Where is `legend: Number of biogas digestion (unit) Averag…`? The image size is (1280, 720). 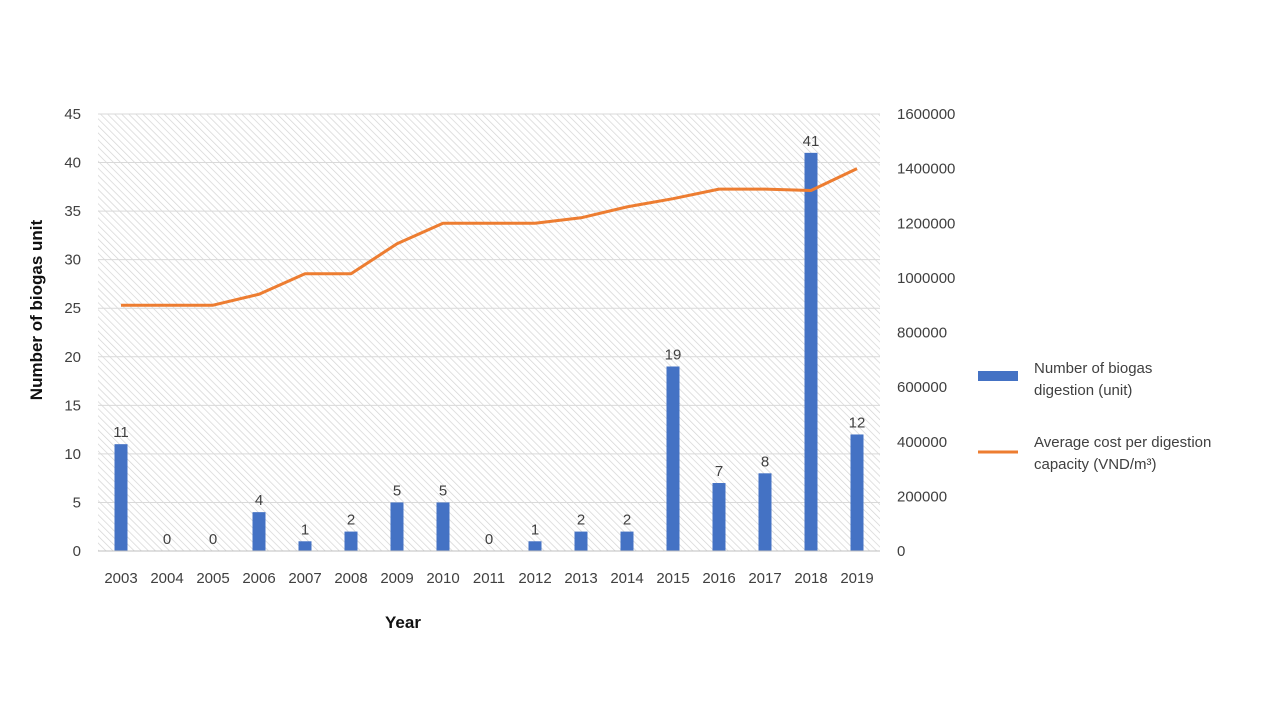
legend: Number of biogas digestion (unit) Averag… is located at coordinates (1094, 416).